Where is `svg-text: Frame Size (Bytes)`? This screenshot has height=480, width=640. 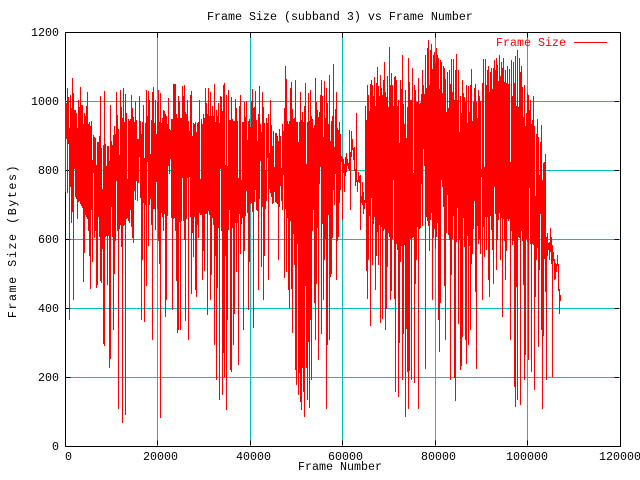 svg-text: Frame Size (Bytes) is located at coordinates (13, 241).